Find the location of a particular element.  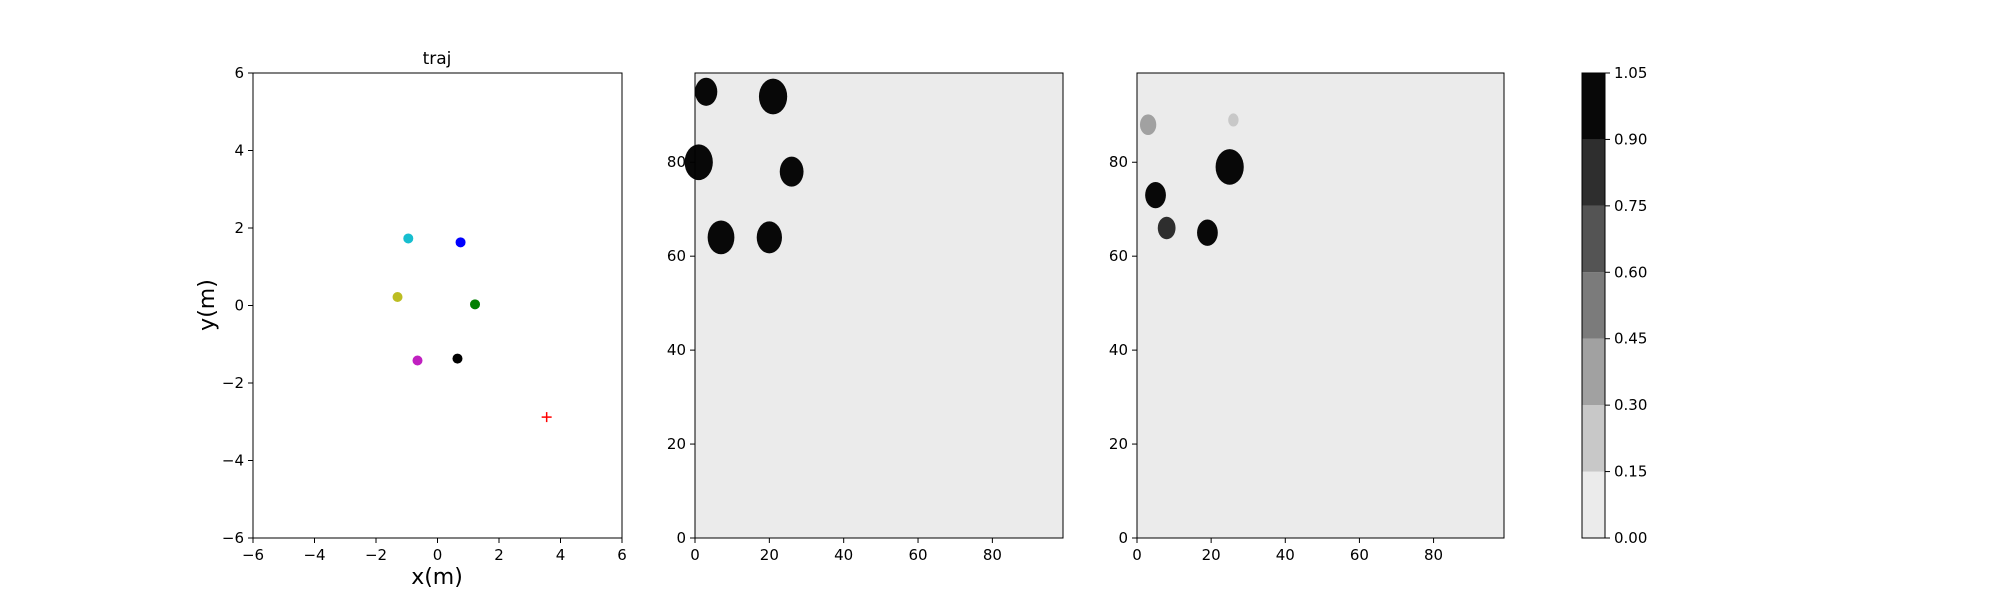

x-tick-label: 6 is located at coordinates (622, 555).